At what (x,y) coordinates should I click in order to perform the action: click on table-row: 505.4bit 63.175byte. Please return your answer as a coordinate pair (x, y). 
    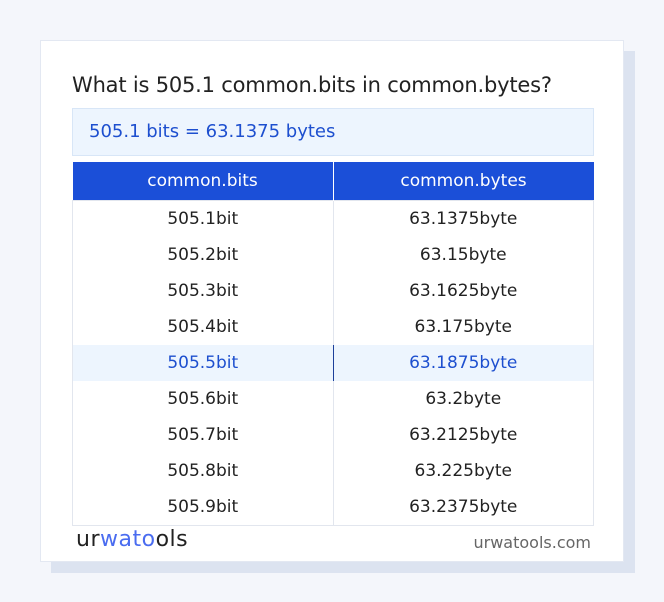
    Looking at the image, I should click on (333, 327).